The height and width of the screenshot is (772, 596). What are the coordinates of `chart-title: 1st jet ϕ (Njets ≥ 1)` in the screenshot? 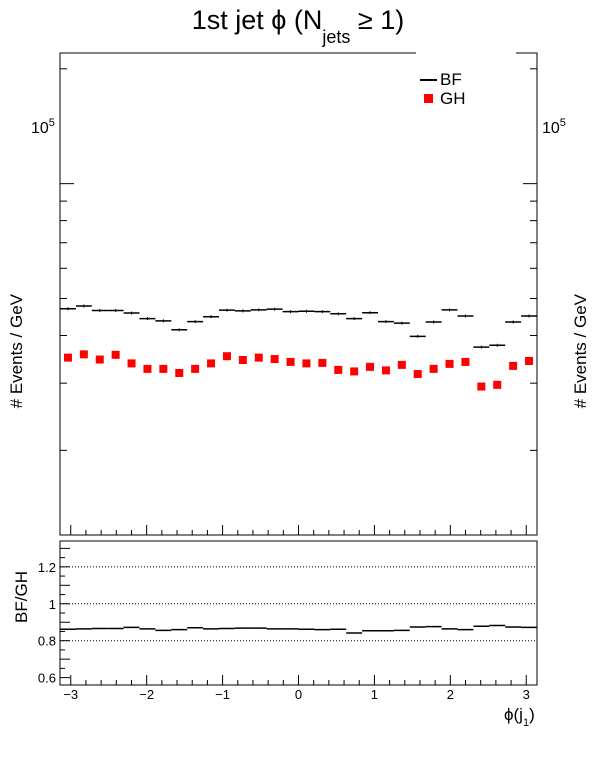 It's located at (298, 26).